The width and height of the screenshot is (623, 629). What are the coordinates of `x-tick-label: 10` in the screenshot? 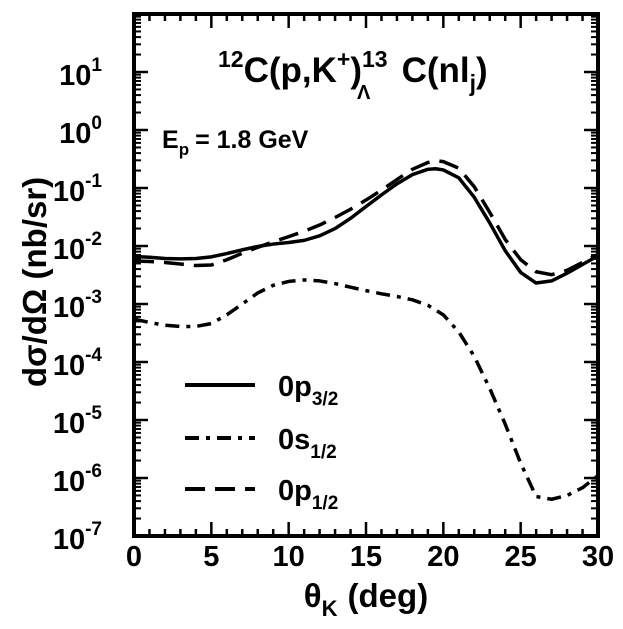 It's located at (289, 557).